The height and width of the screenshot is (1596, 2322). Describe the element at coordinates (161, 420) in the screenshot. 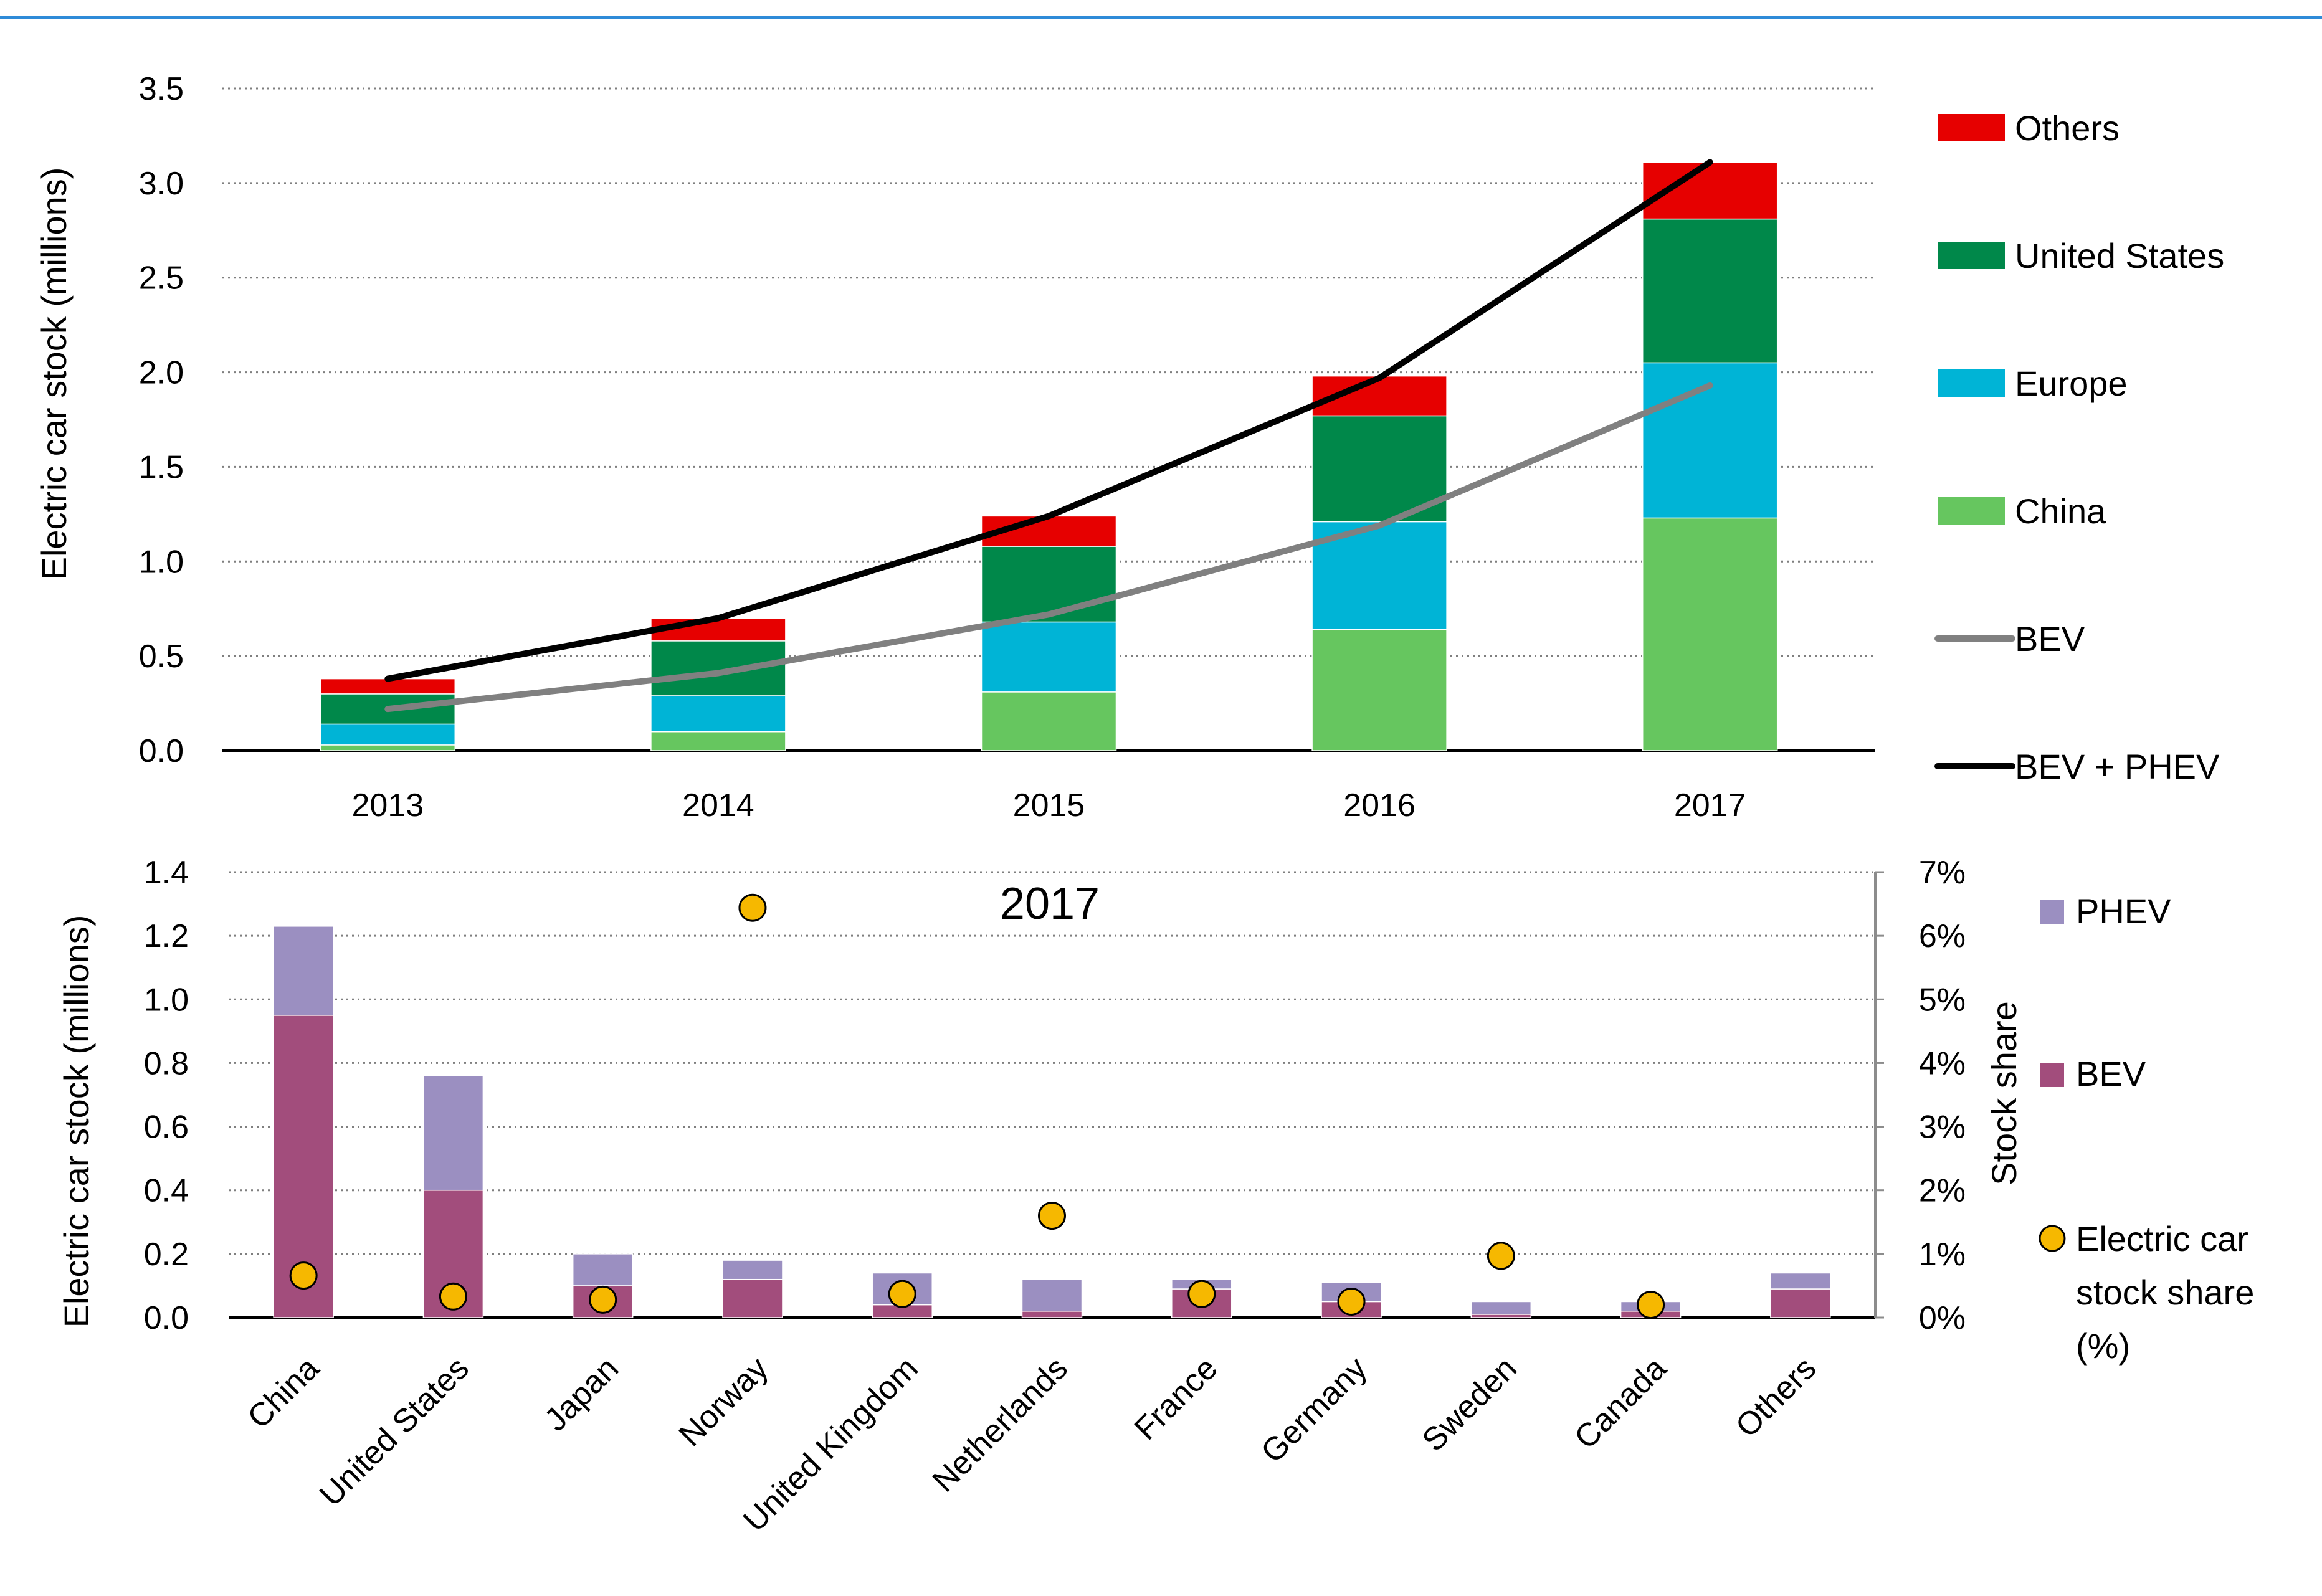

I see `top-y-tick-labels: 0.0 0.5 1.0 1.5 2.0 2.5 3.0 3.5` at that location.